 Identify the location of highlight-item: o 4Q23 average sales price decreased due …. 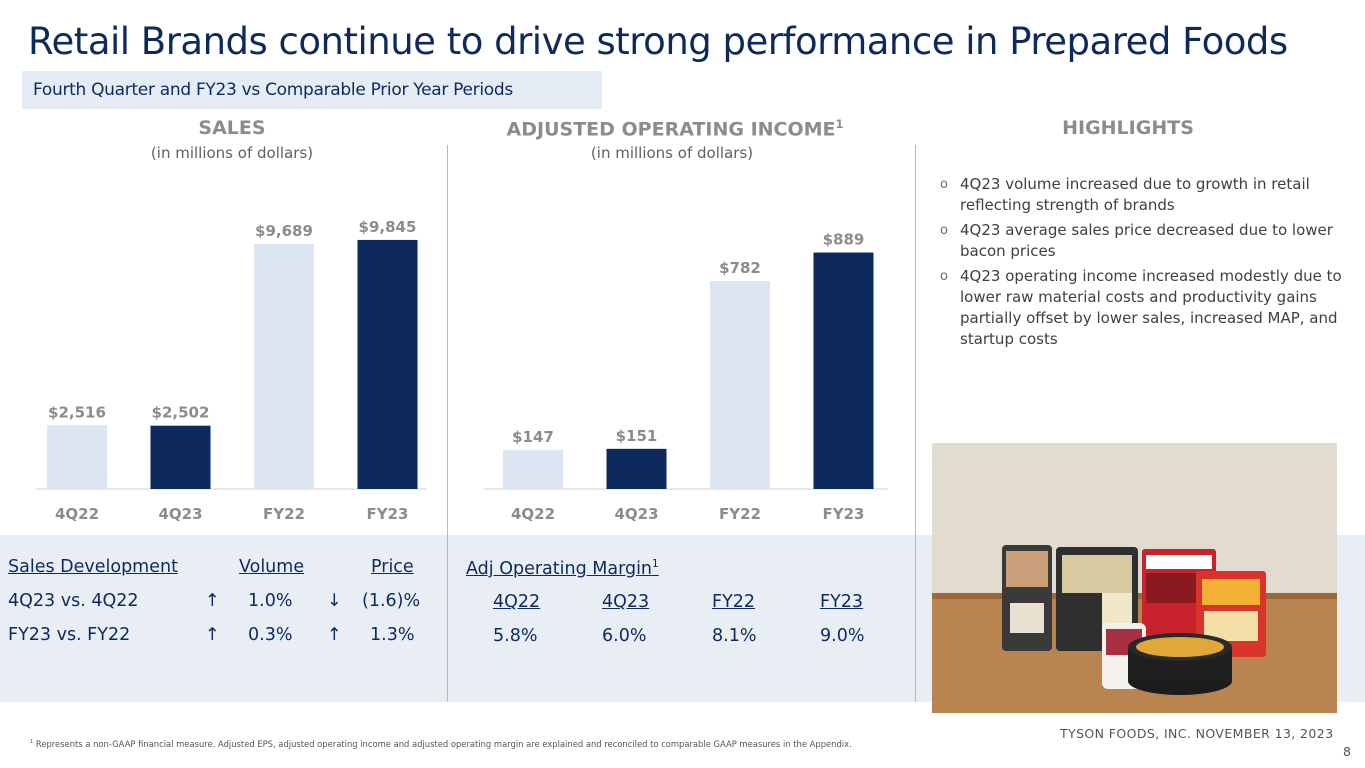
(1145, 241).